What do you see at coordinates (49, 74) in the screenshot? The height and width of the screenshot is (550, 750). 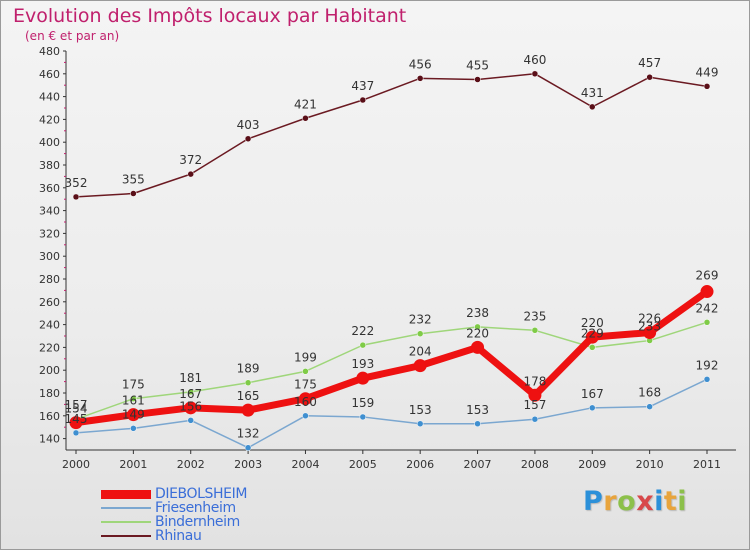 I see `y-tick-label: 460` at bounding box center [49, 74].